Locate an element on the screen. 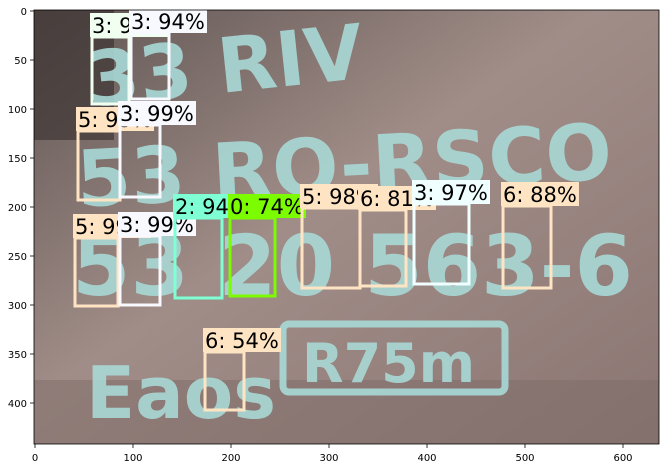 The image size is (669, 469). x-tick-label: 500 is located at coordinates (524, 458).